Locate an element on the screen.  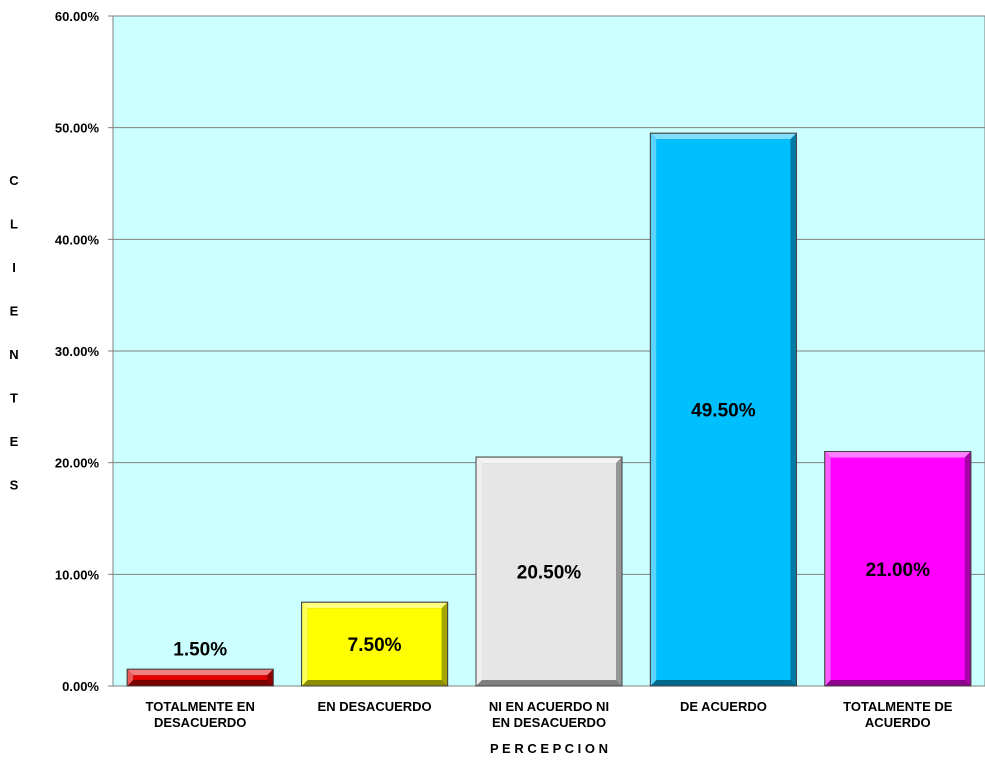
data-label: 49.50% is located at coordinates (723, 411).